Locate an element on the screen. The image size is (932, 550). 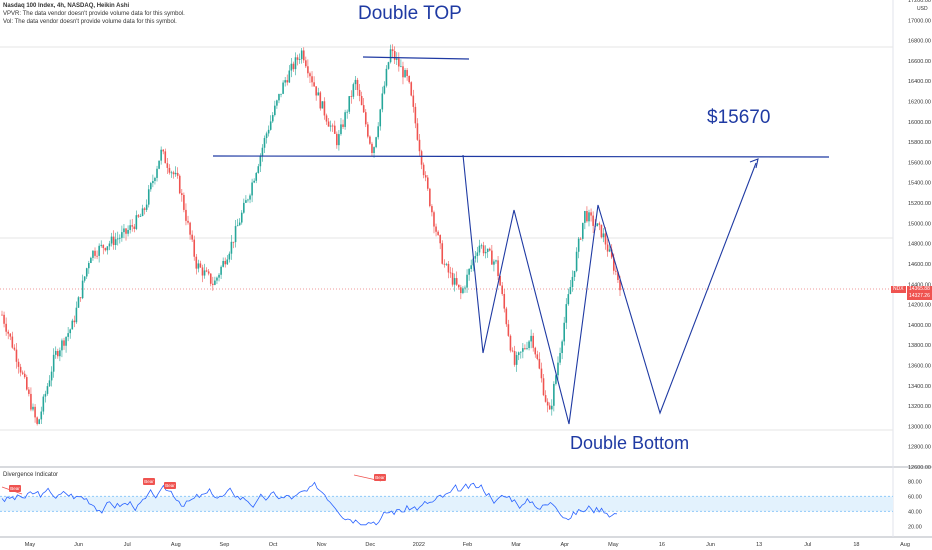
arrow-head is located at coordinates (754, 163).